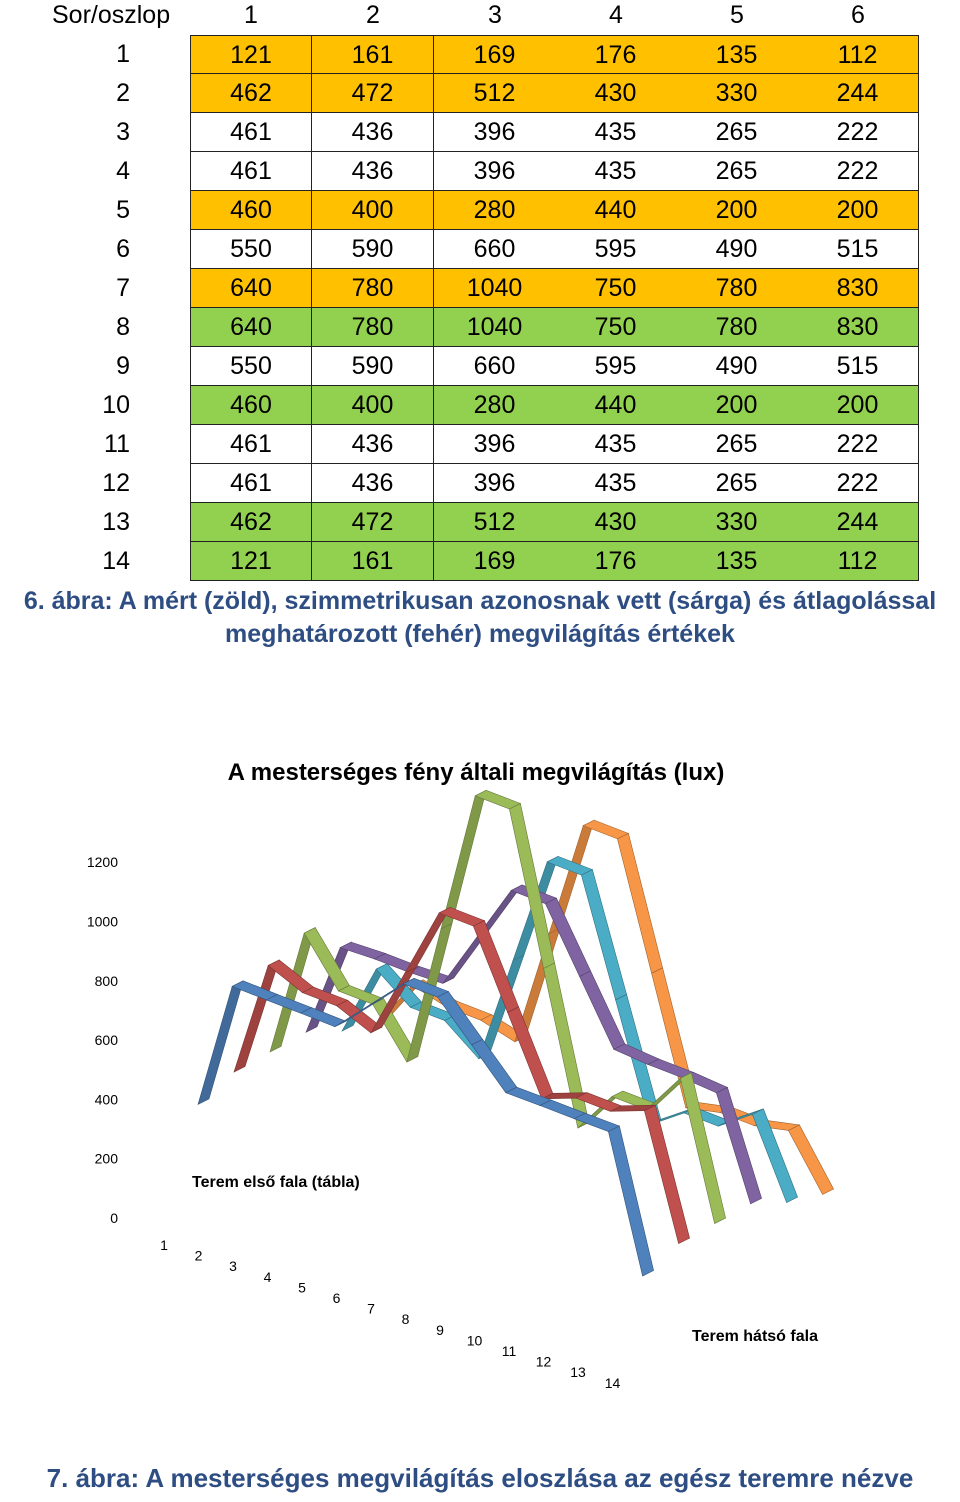 The image size is (960, 1502). What do you see at coordinates (578, 1372) in the screenshot?
I see `x-tick-label: 13` at bounding box center [578, 1372].